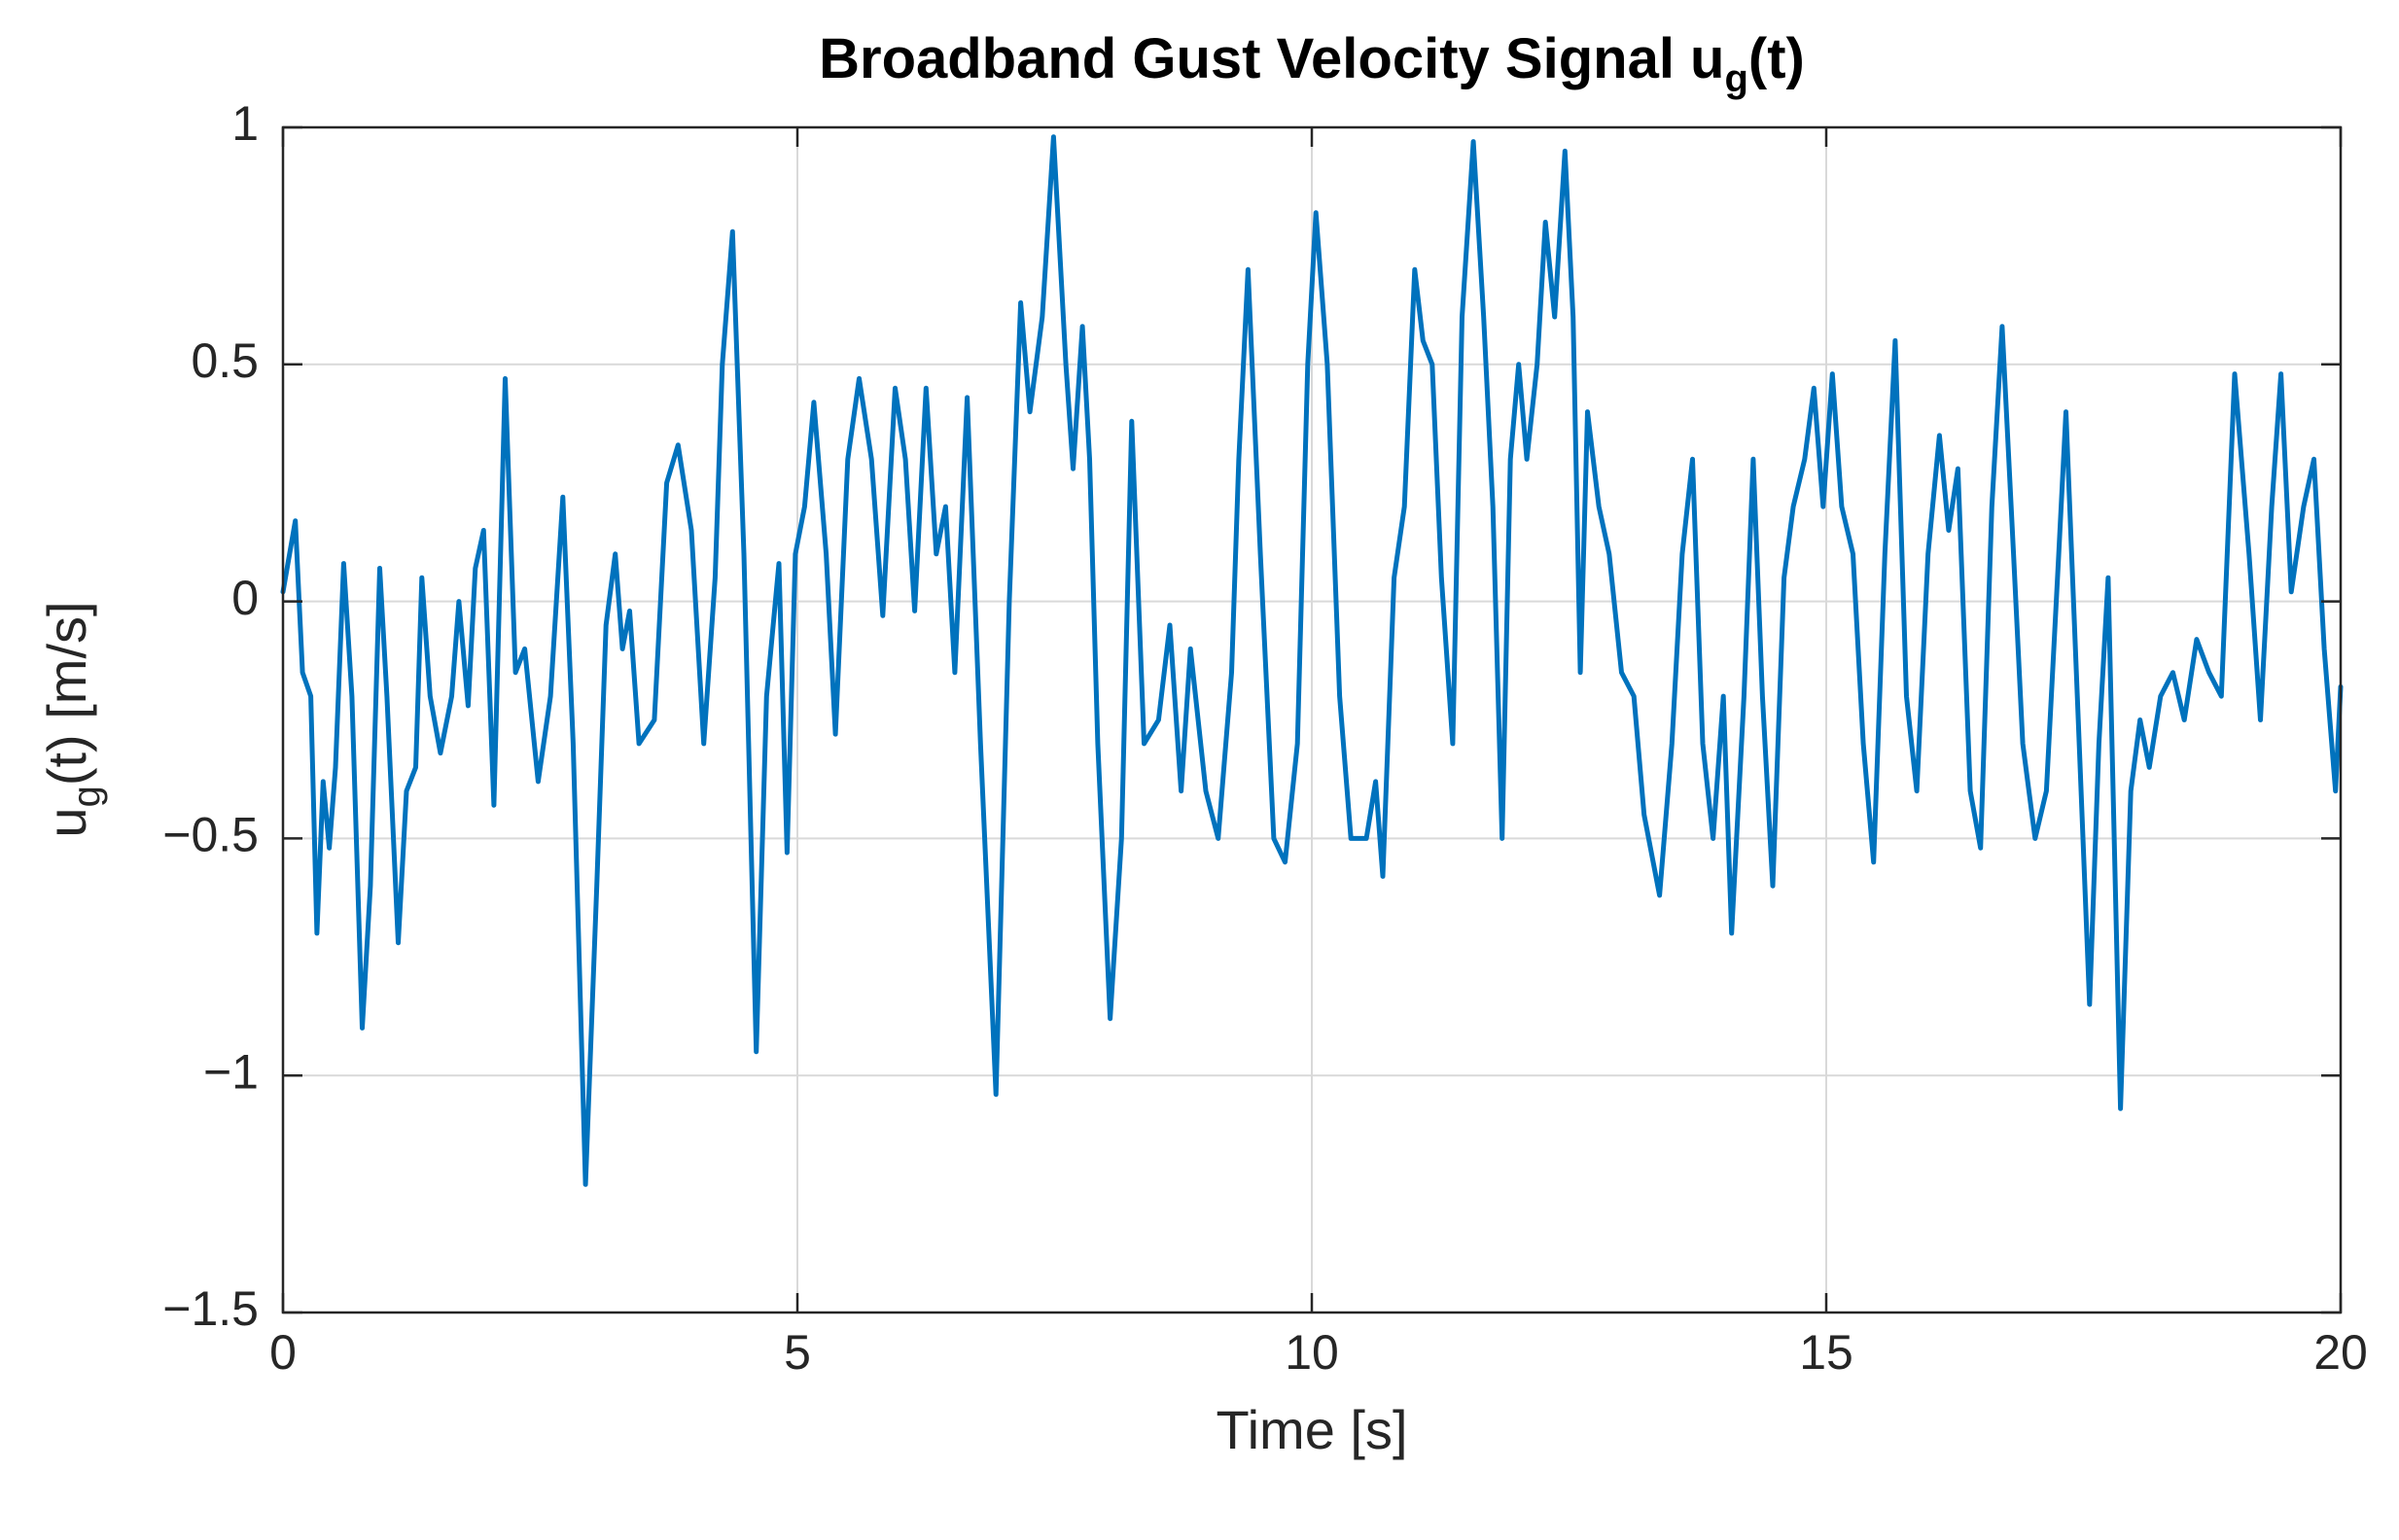 Image resolution: width=2399 pixels, height=1540 pixels. Describe the element at coordinates (1735, 78) in the screenshot. I see `title-subscript: g` at that location.